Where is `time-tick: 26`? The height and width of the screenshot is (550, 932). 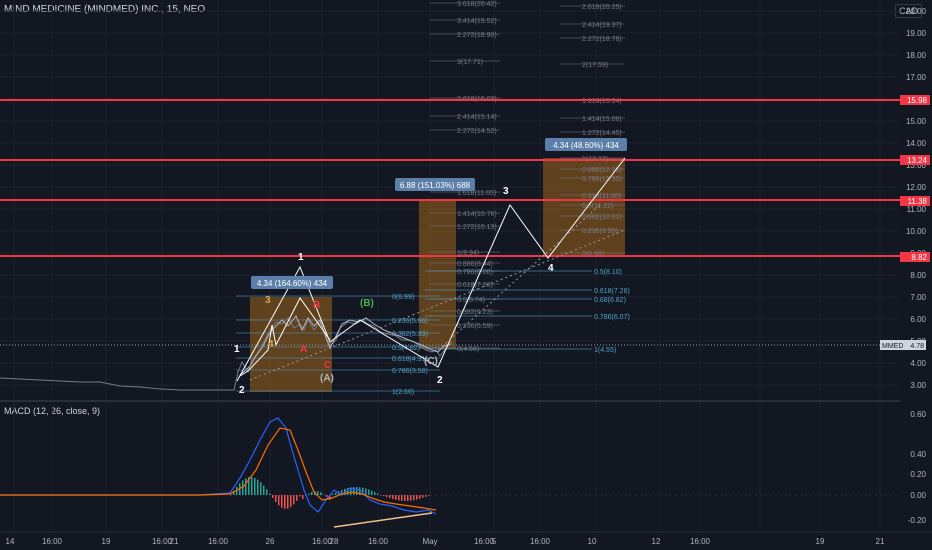 time-tick: 26 is located at coordinates (270, 541).